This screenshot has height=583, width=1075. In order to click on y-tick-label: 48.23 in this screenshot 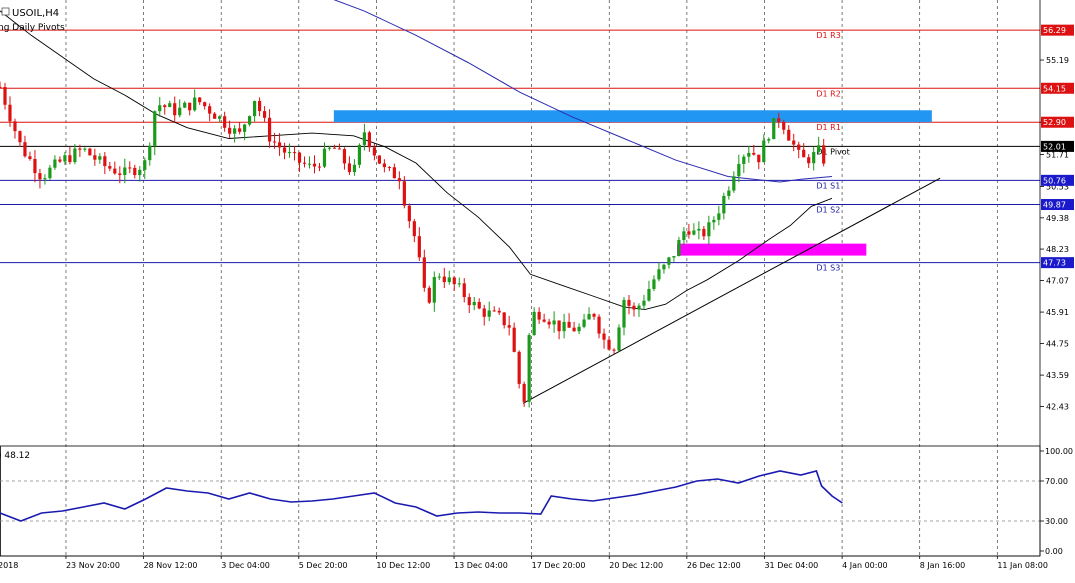, I will do `click(1057, 249)`.